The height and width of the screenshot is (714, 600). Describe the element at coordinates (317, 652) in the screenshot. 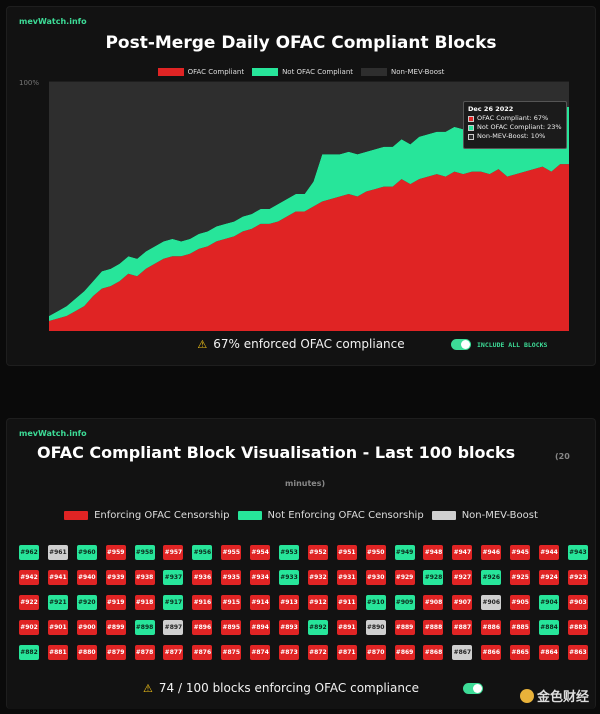

I see `block-872: #872` at that location.